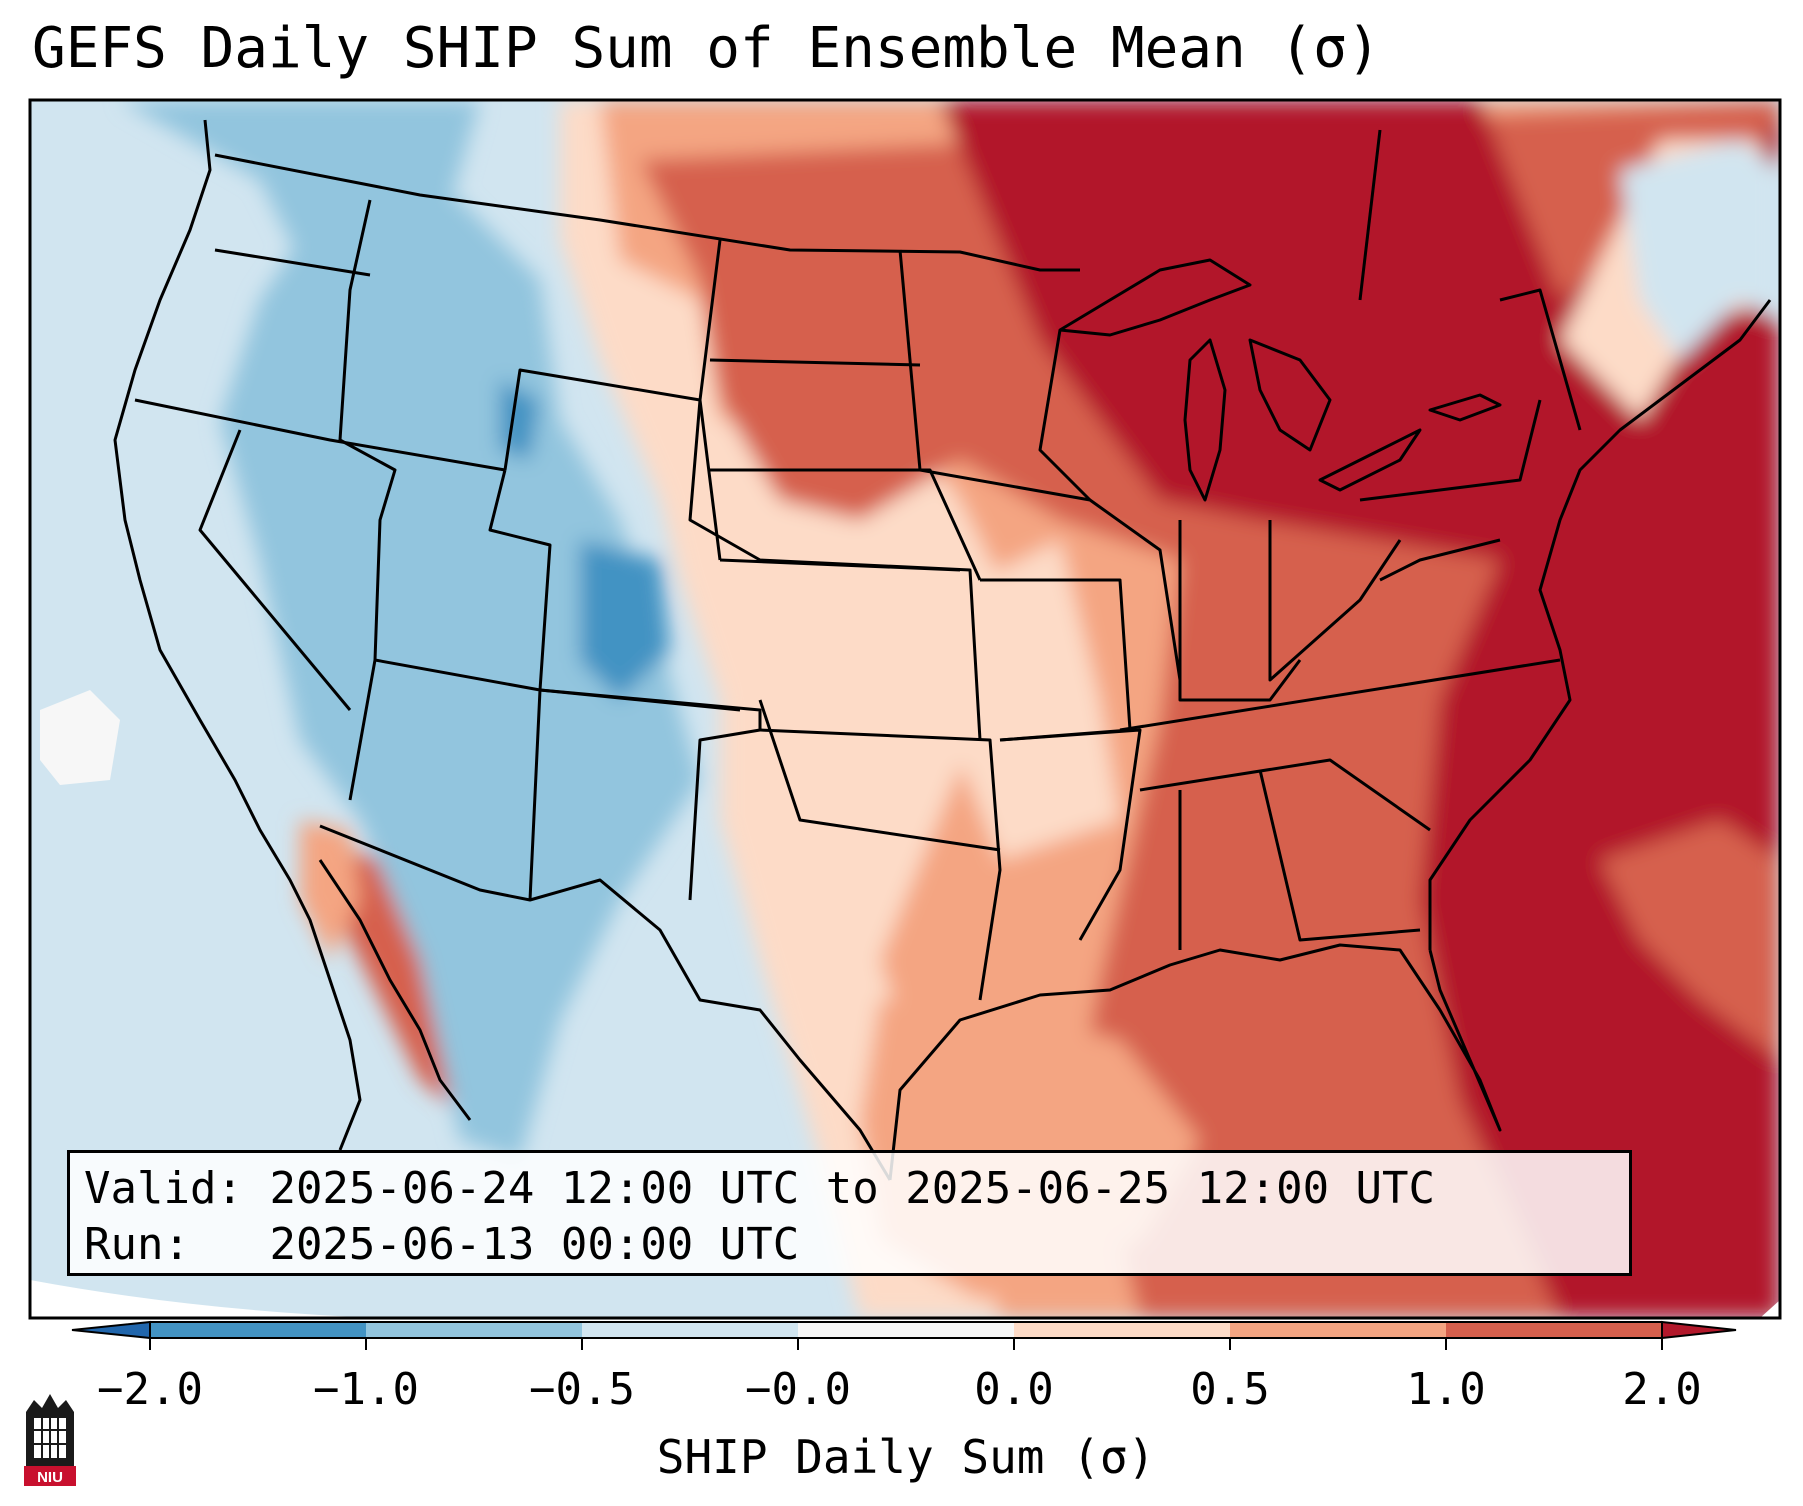  What do you see at coordinates (50, 1440) in the screenshot?
I see `niu-logo: NIU` at bounding box center [50, 1440].